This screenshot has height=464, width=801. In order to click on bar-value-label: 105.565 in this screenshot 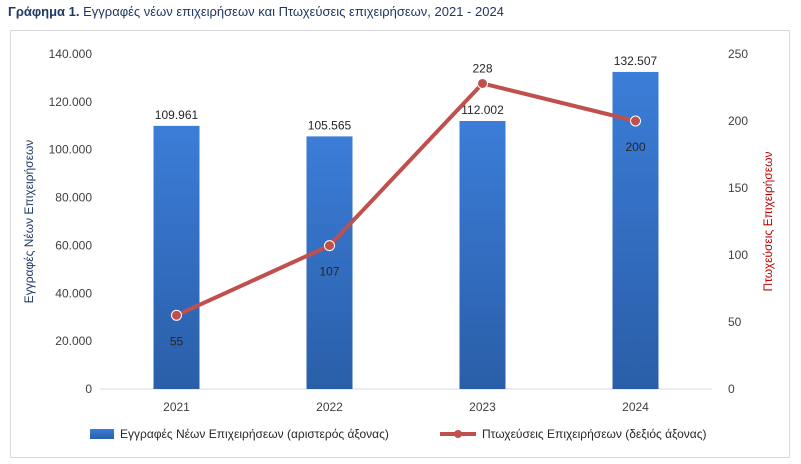, I will do `click(330, 125)`.